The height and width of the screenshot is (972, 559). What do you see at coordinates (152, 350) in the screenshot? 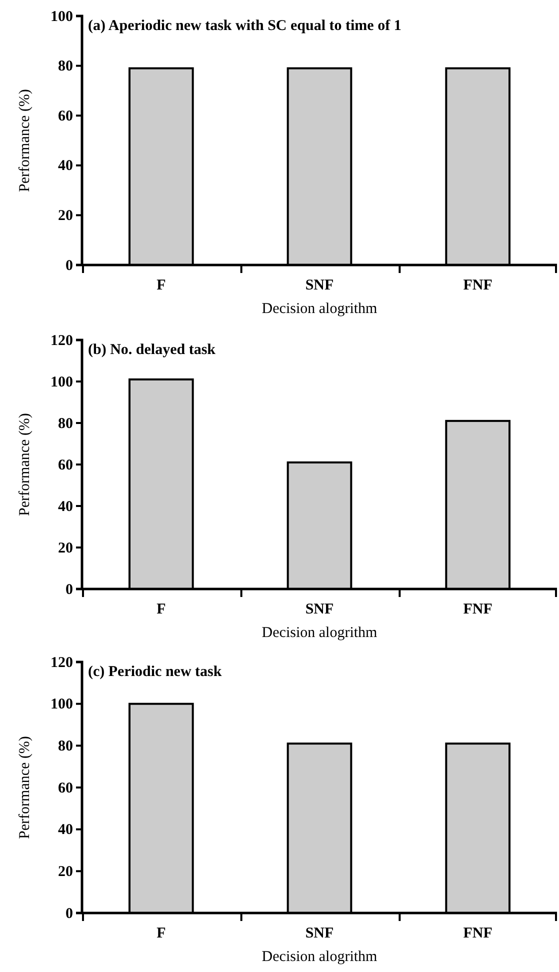
I see `chart-title: (b) No. delayed task` at bounding box center [152, 350].